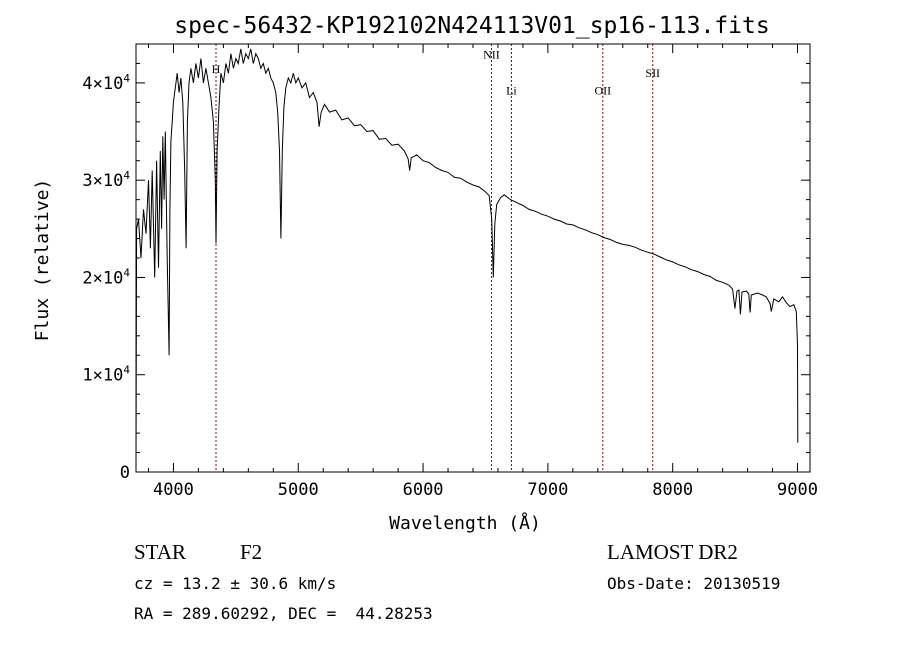  Describe the element at coordinates (511, 91) in the screenshot. I see `line-label-li: Li` at that location.